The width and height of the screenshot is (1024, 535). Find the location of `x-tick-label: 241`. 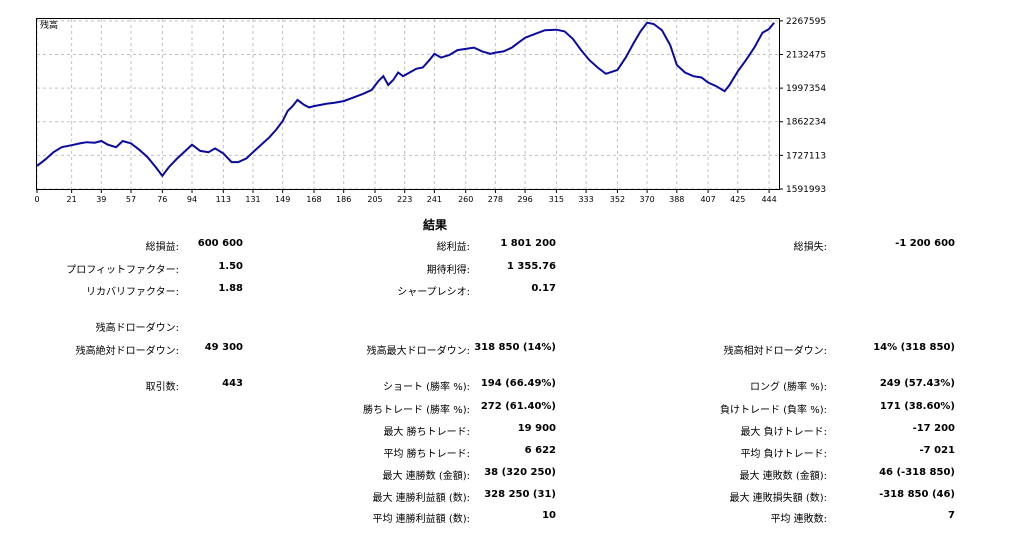

x-tick-label: 241 is located at coordinates (434, 199).